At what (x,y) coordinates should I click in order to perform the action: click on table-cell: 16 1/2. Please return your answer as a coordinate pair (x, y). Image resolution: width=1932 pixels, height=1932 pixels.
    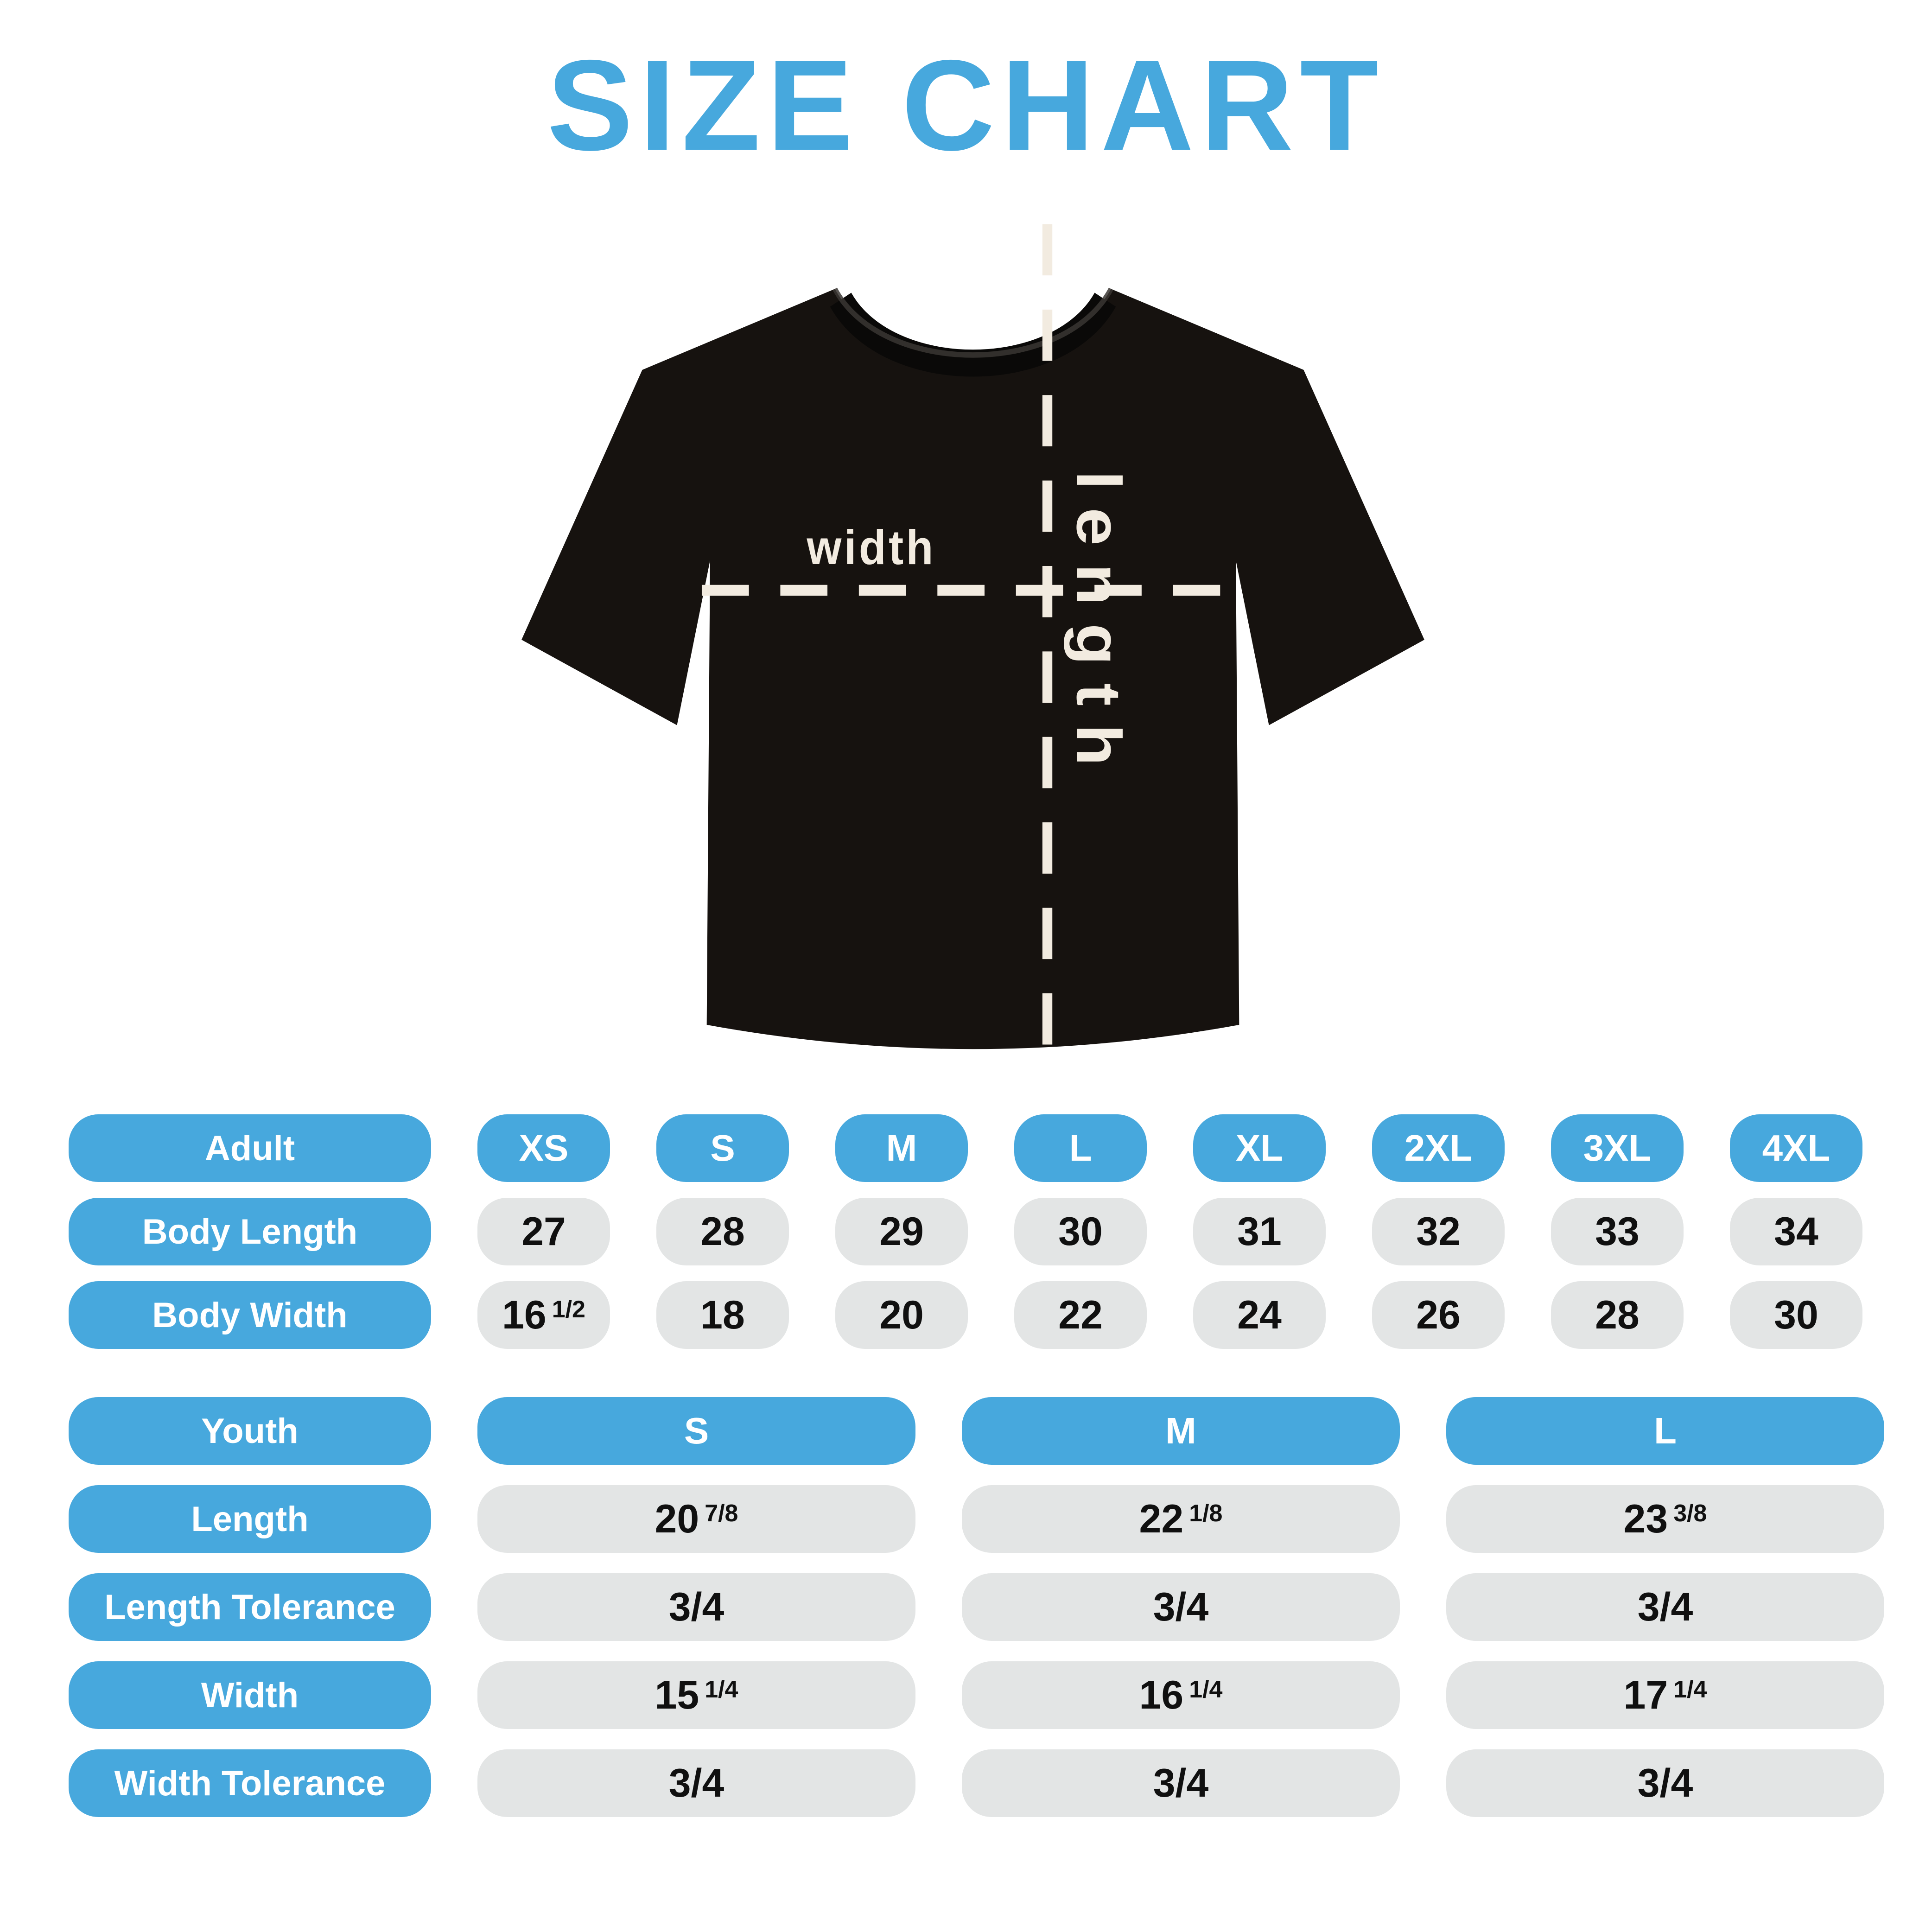
    Looking at the image, I should click on (543, 1315).